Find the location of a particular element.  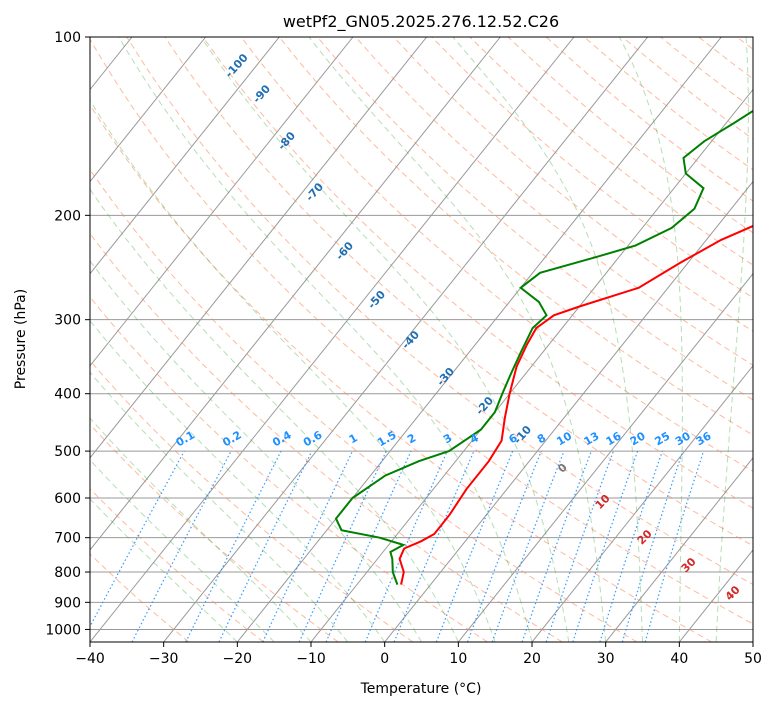

y-tick-label: 500 is located at coordinates (67, 452).